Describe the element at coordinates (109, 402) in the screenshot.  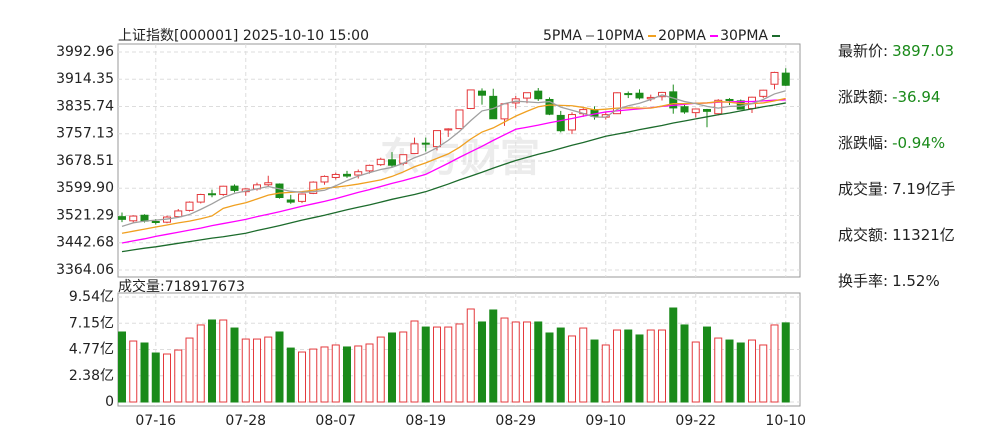
I see `y-tick-label: 0` at that location.